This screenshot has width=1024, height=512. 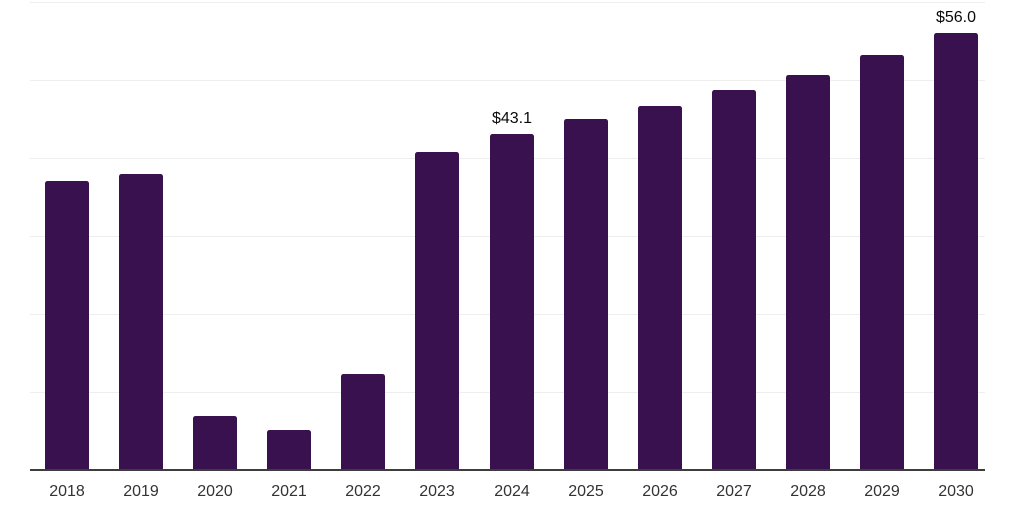 I want to click on x-tick-label-2025: 2025, so click(x=586, y=491).